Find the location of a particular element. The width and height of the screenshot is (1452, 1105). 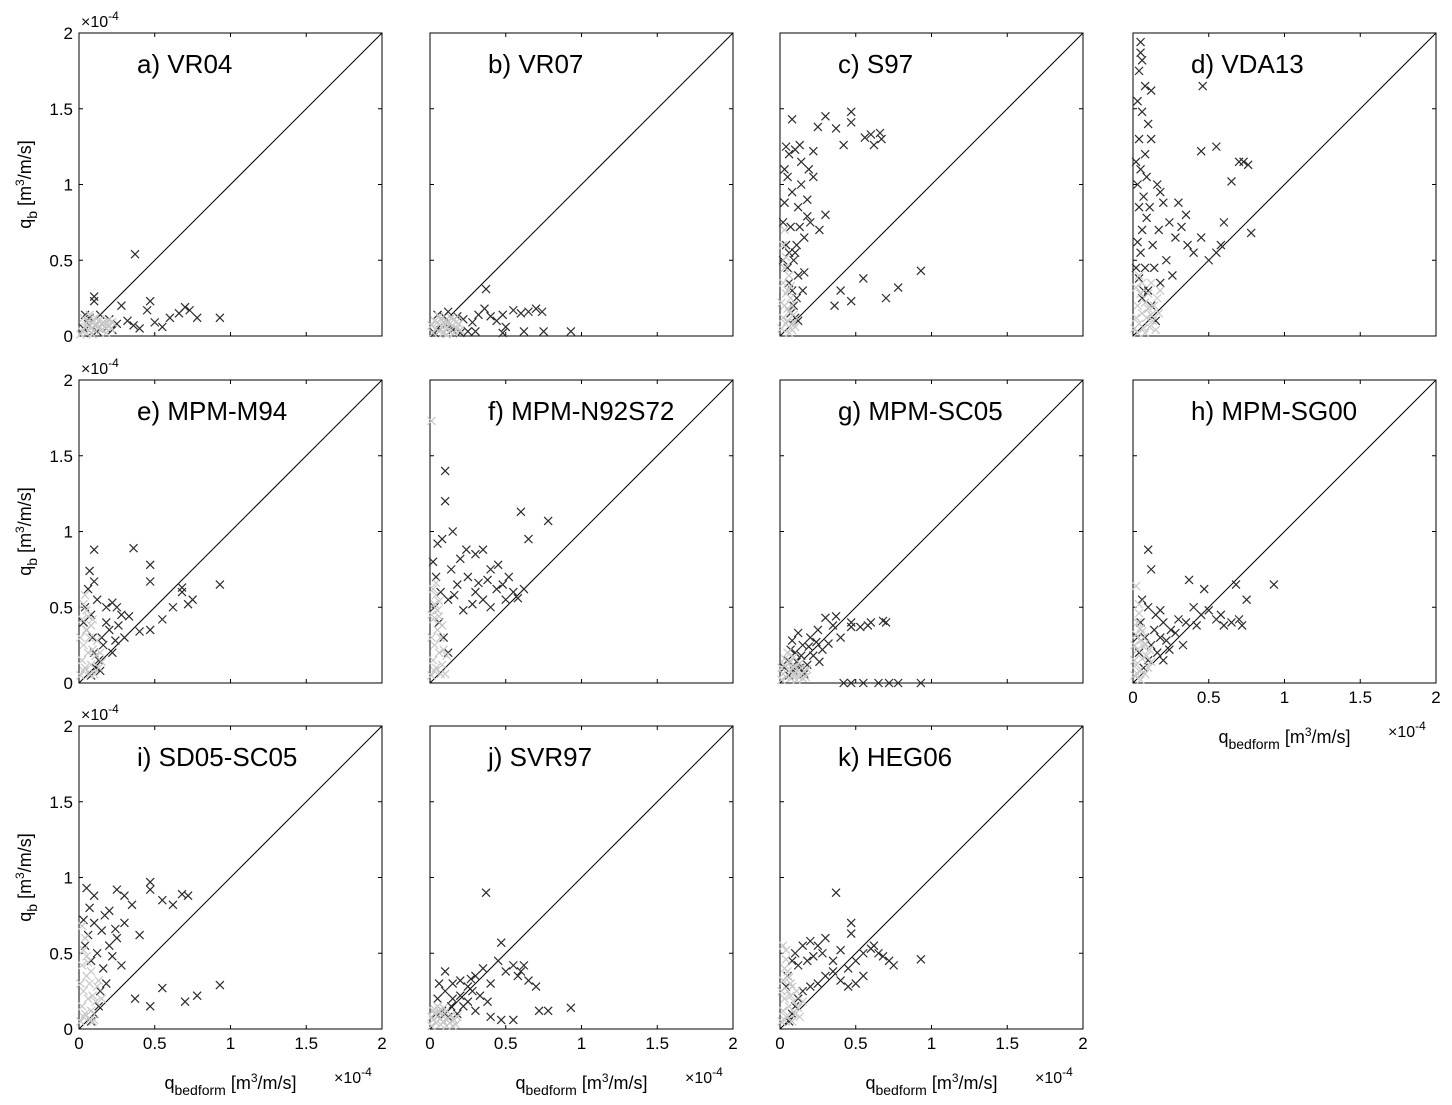

y-tick-label: 1 is located at coordinates (68, 532).